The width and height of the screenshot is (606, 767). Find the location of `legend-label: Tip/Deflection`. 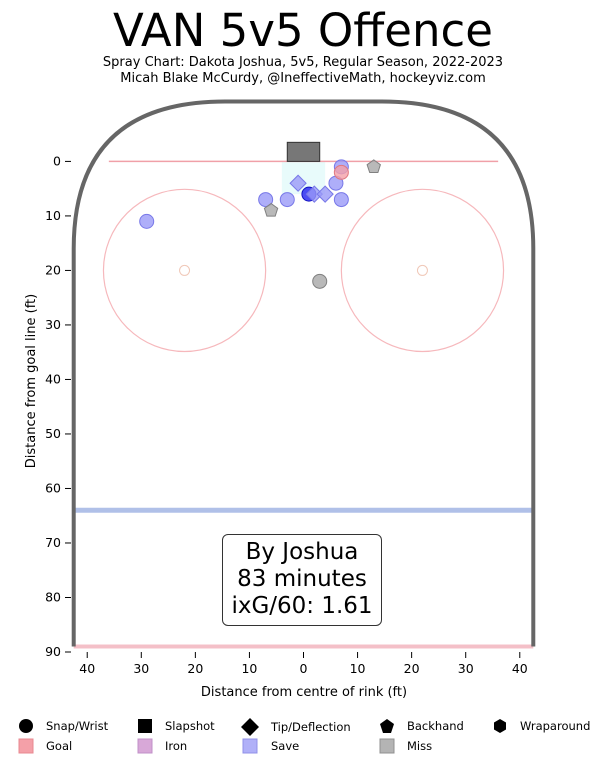

legend-label: Tip/Deflection is located at coordinates (311, 727).